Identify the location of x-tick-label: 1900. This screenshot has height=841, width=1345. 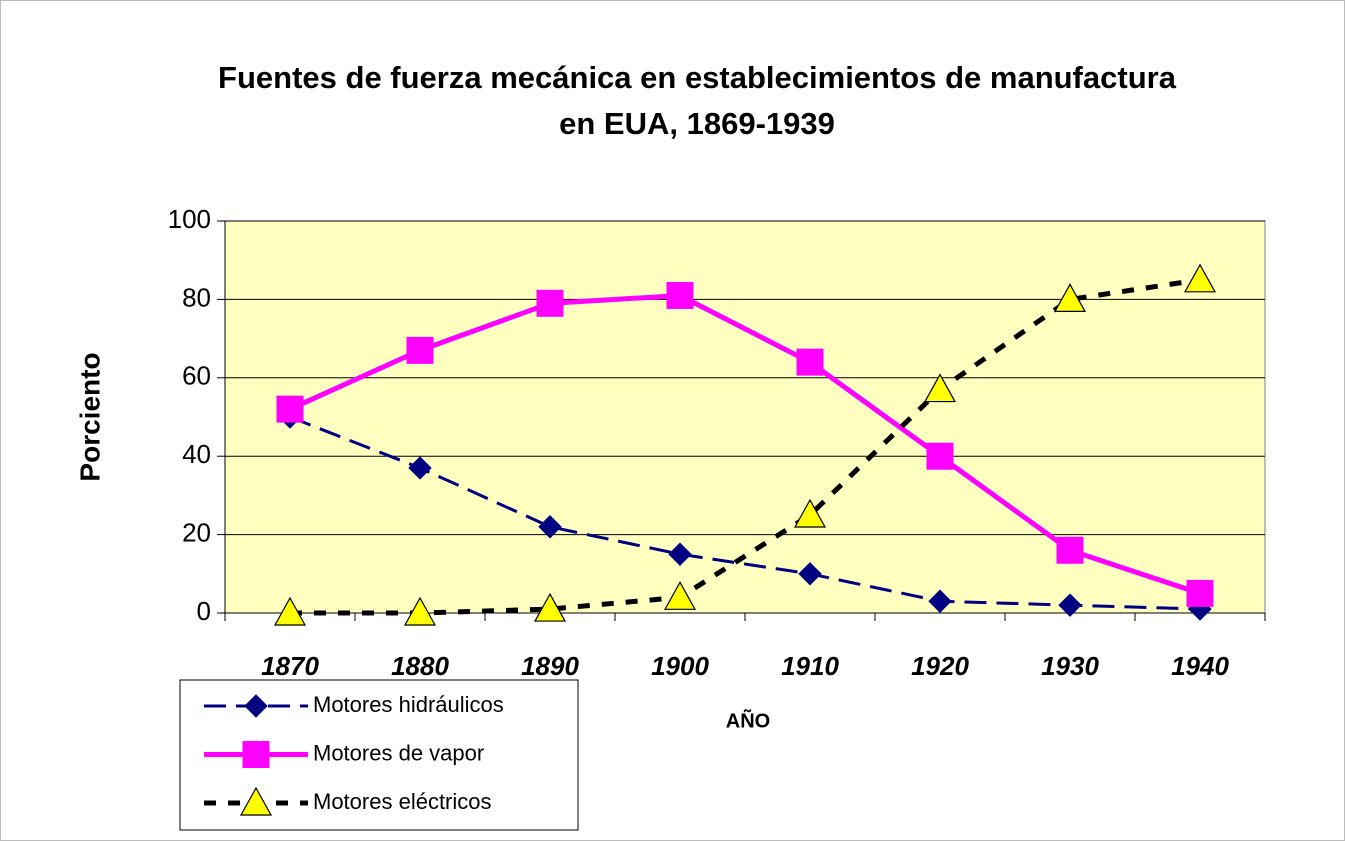
(680, 666).